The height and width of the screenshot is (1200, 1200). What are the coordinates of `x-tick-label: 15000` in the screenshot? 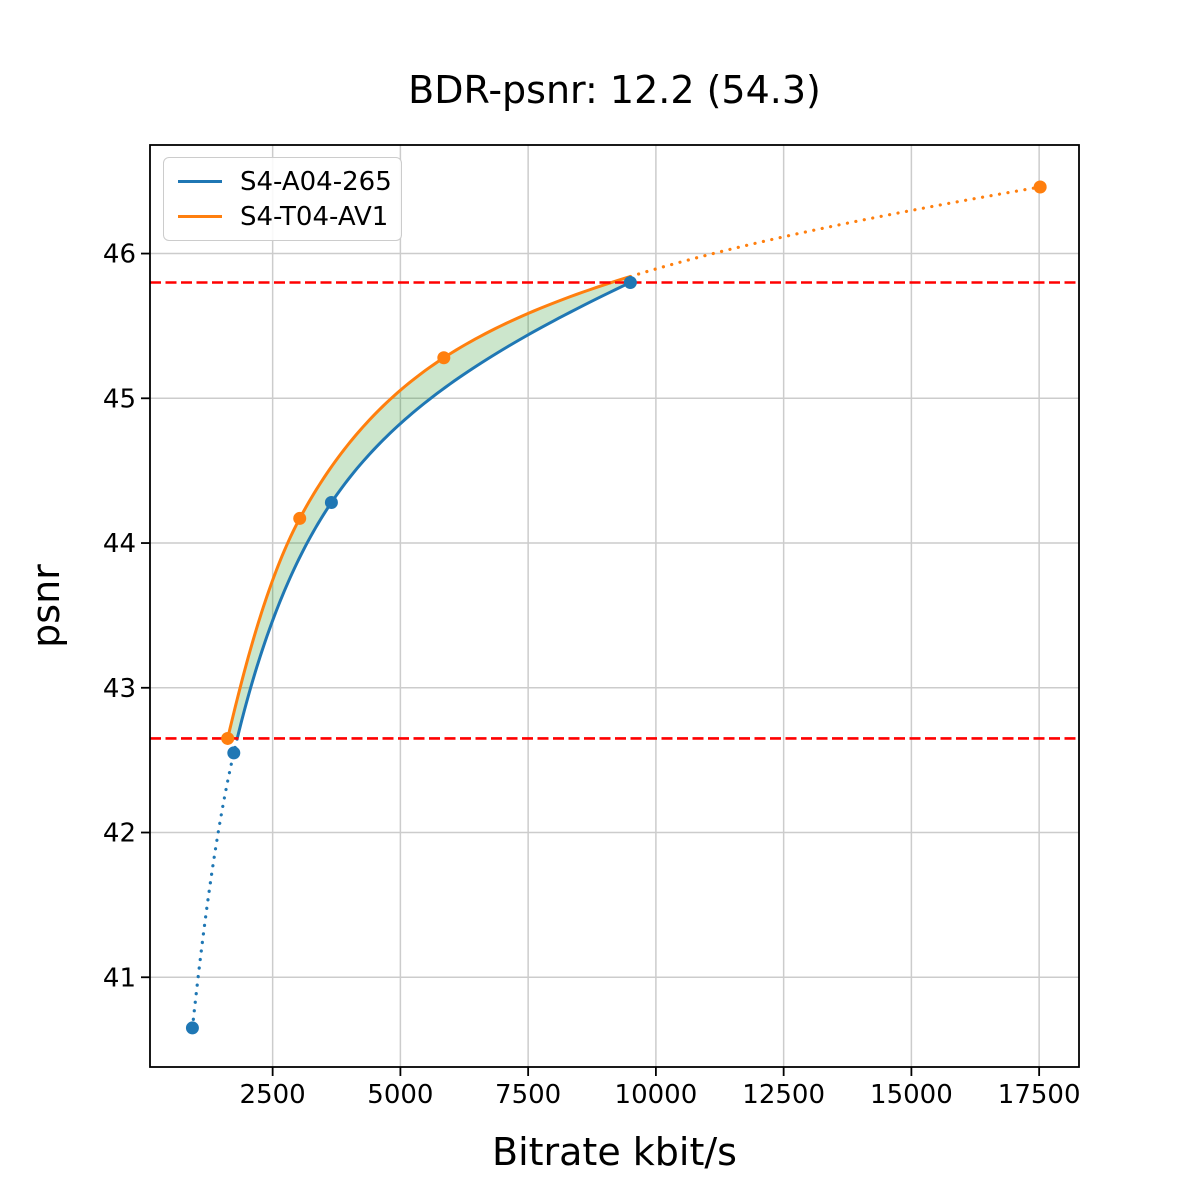 It's located at (911, 1095).